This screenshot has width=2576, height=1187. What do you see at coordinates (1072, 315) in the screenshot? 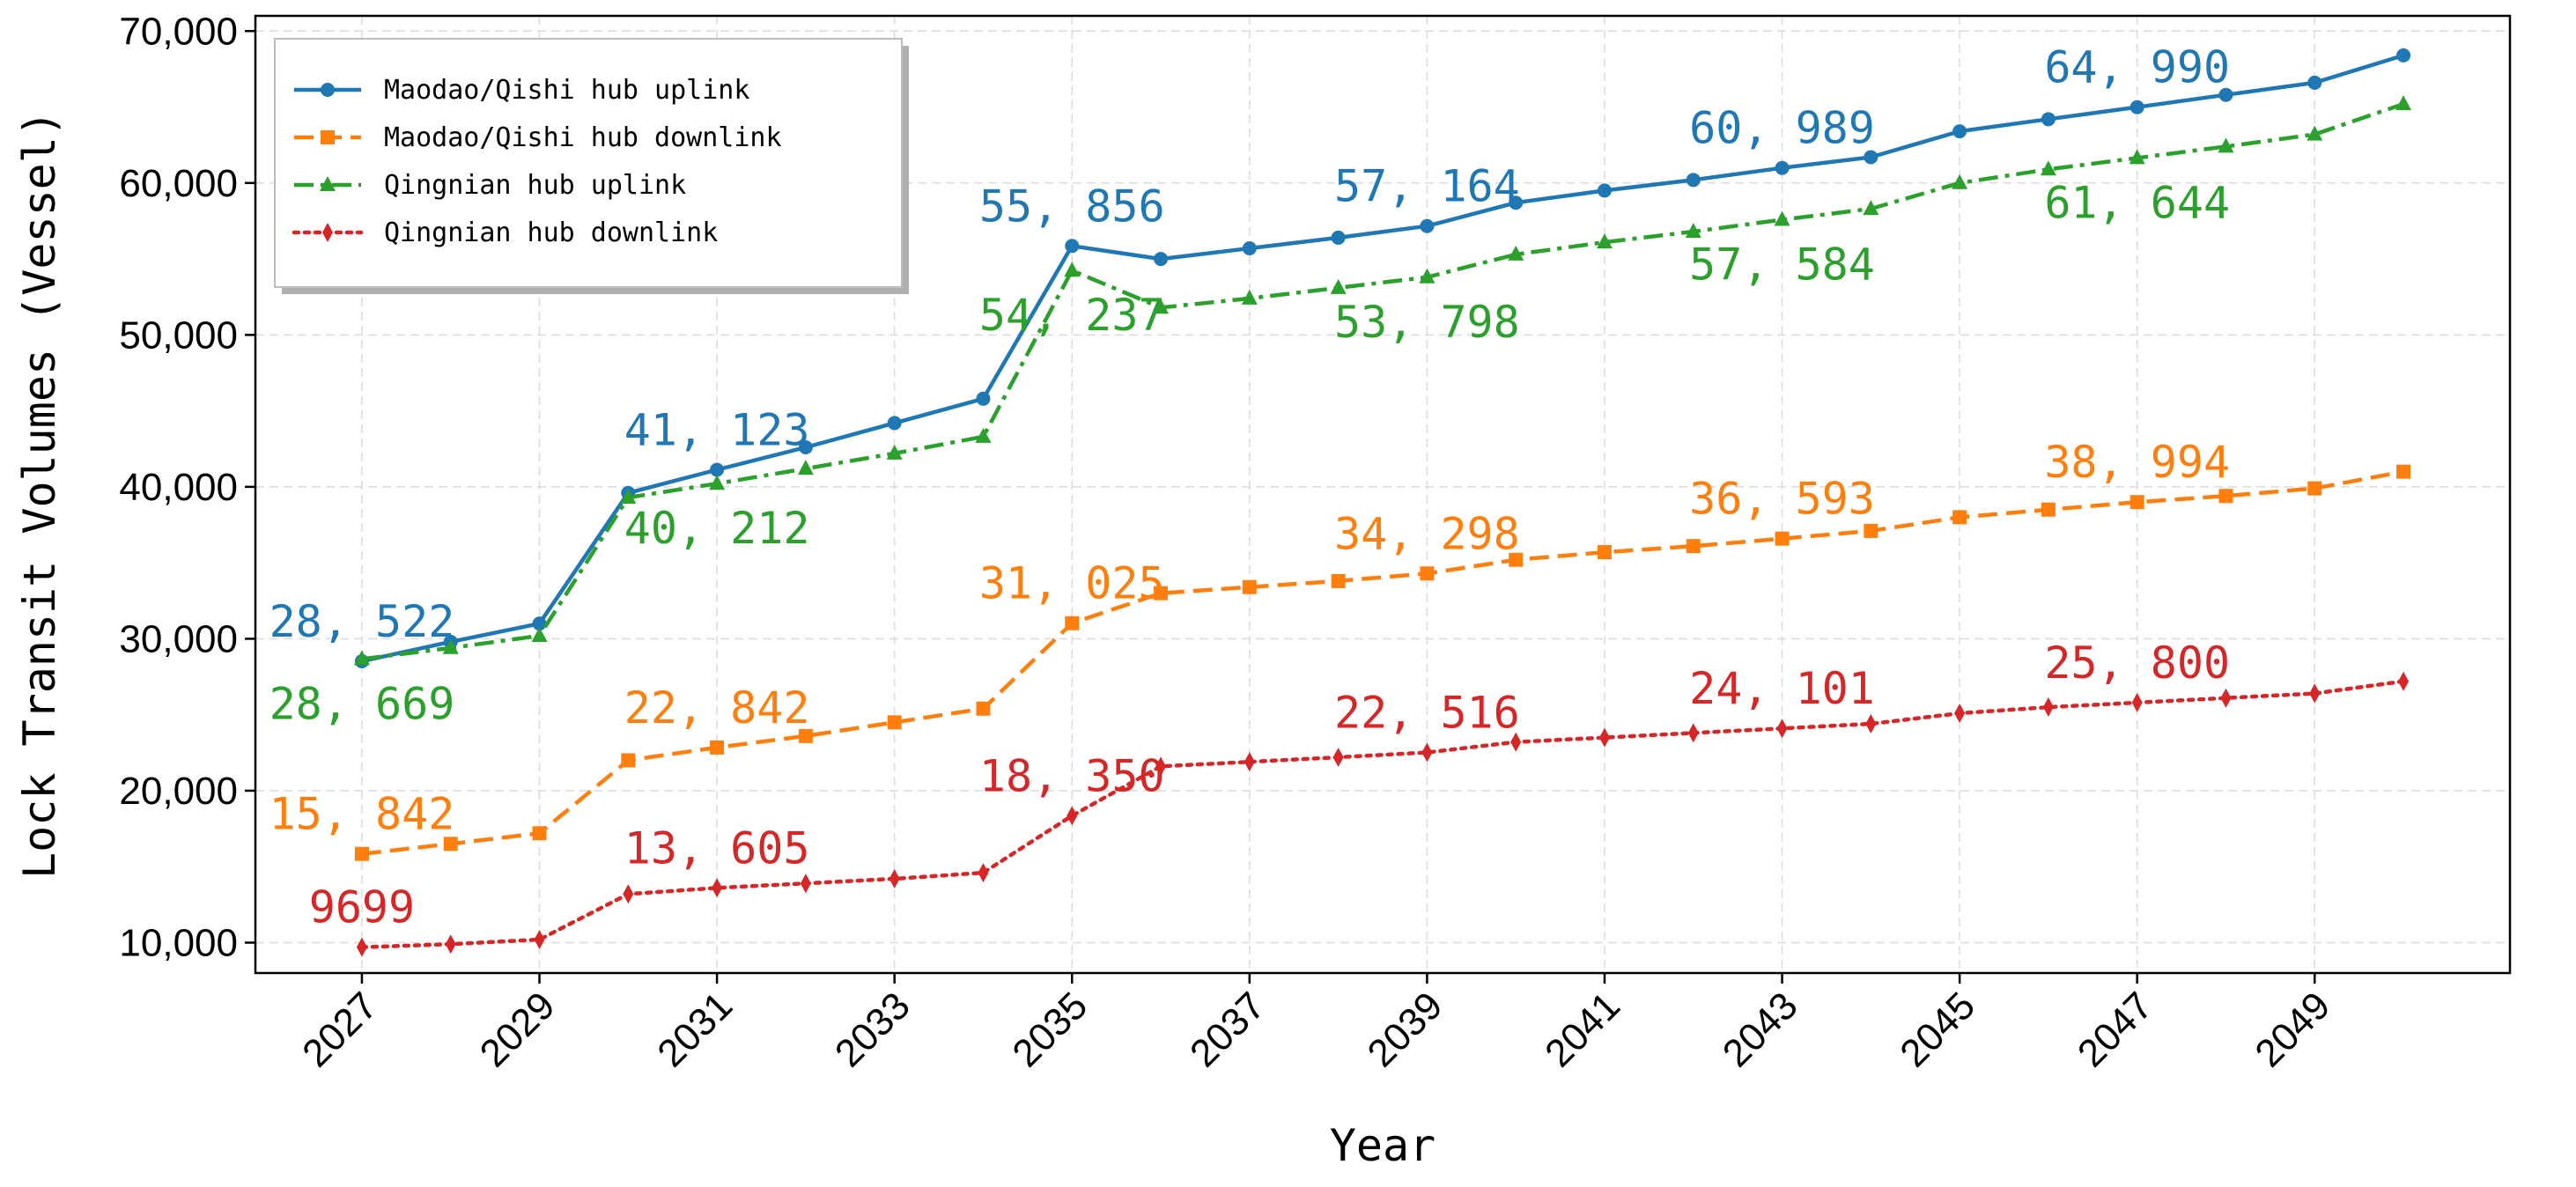
I see `data-label: 54, 237` at bounding box center [1072, 315].